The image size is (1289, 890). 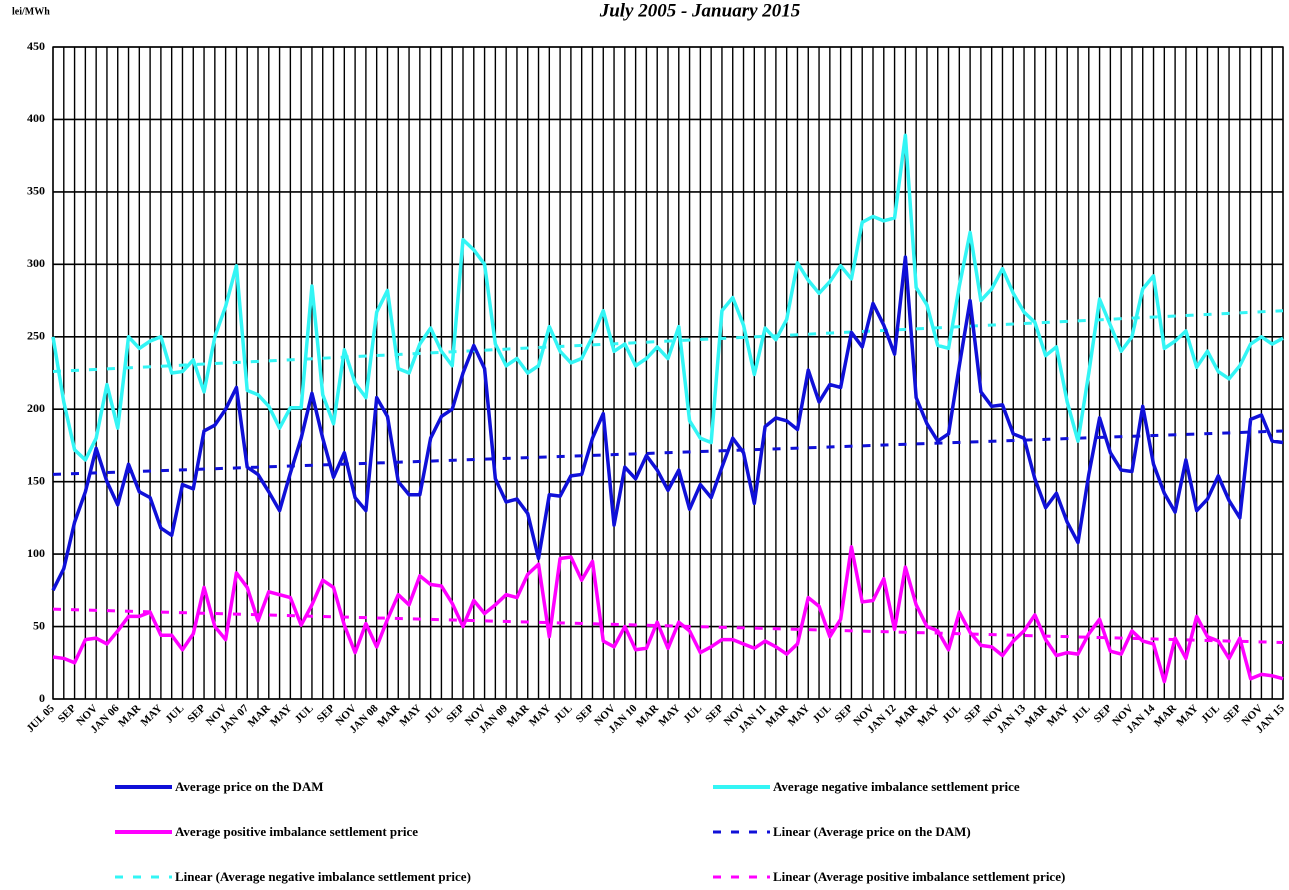 I want to click on chart-title: July 2005 - January 2015, so click(x=700, y=10).